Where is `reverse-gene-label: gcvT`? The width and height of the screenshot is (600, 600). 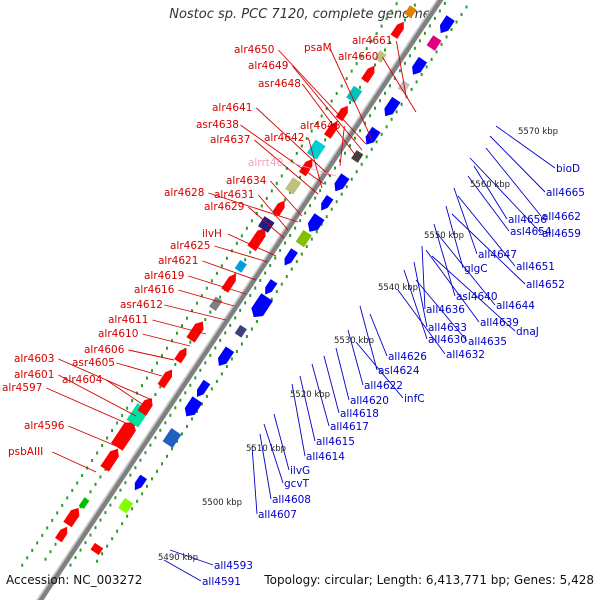
reverse-gene-label: gcvT is located at coordinates (297, 484).